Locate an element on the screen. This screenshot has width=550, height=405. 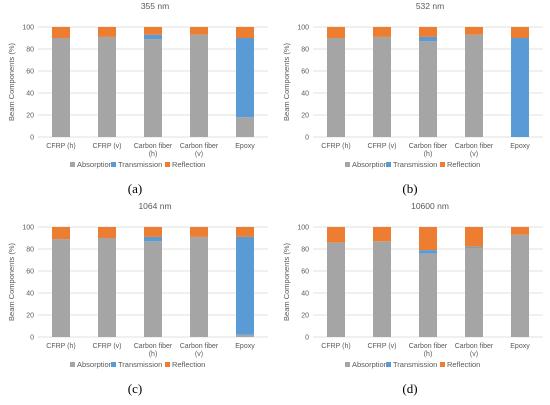
panel-caption: (c) is located at coordinates (135, 388).